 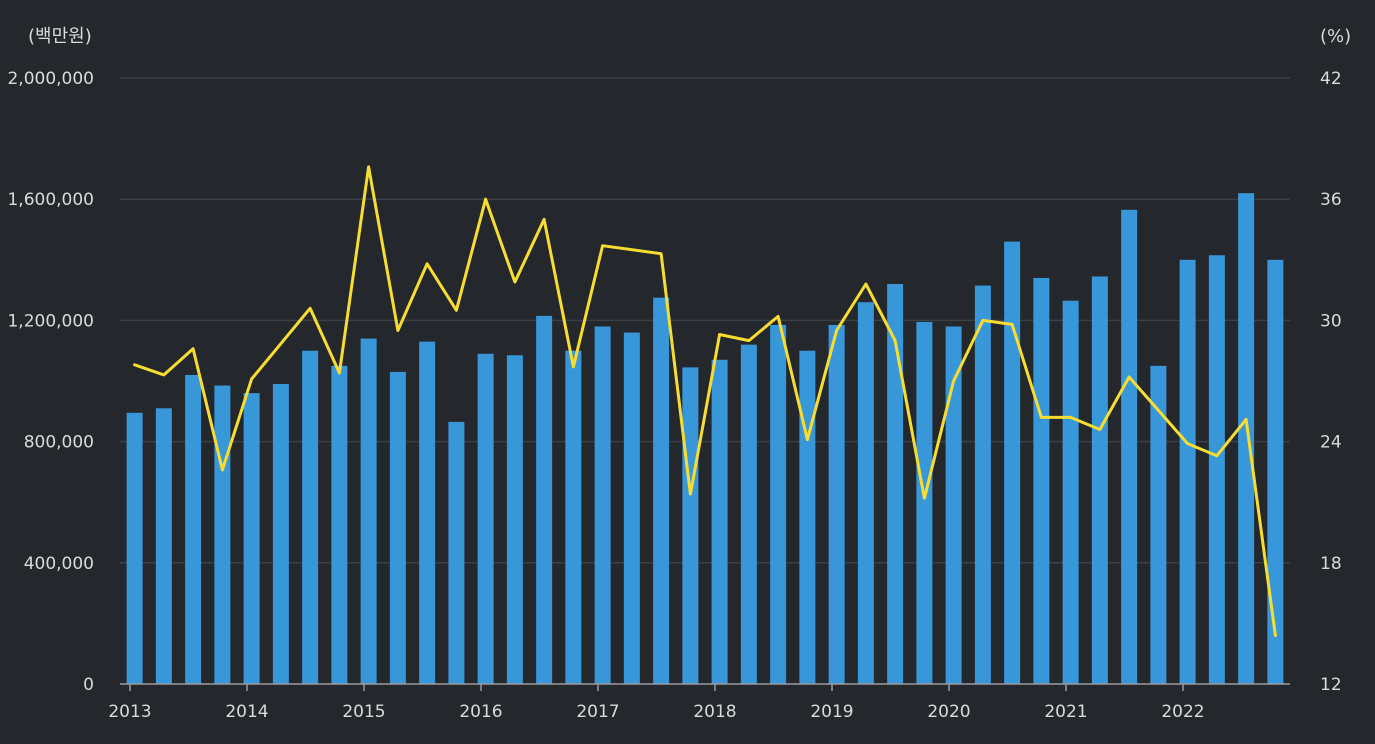 I want to click on x-tick-label: 2014, so click(x=246, y=712).